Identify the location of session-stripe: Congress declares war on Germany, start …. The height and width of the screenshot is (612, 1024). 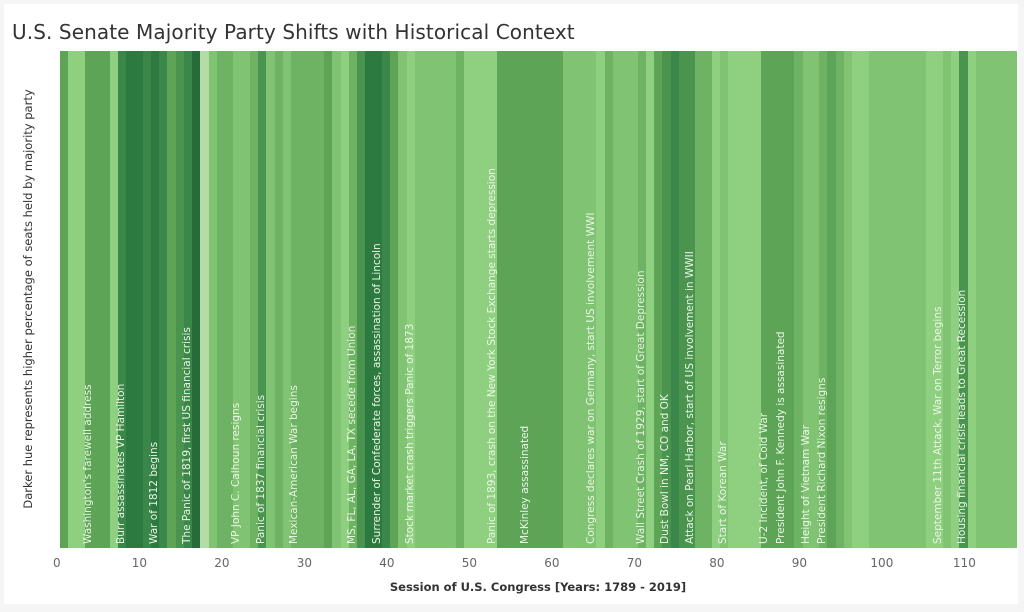
(591, 299).